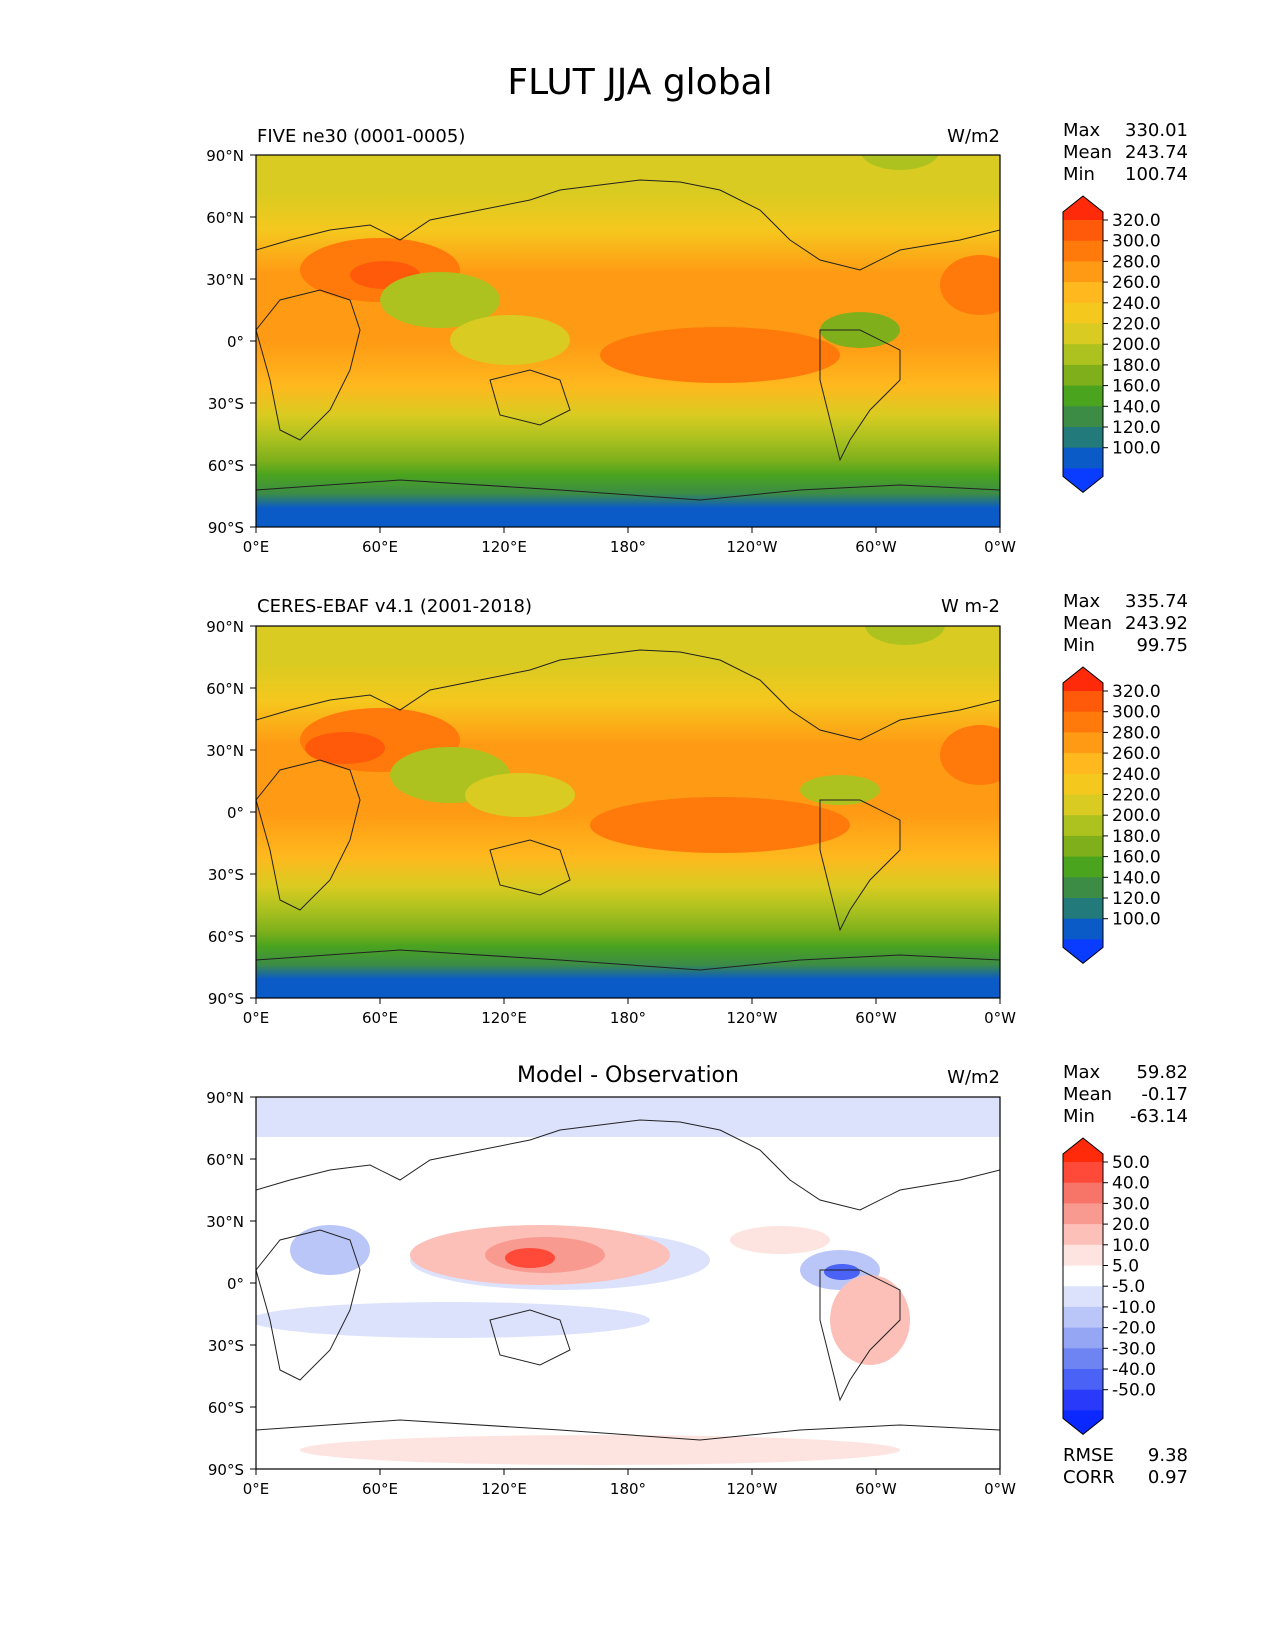 The width and height of the screenshot is (1275, 1650). I want to click on figure-title: FLUT JJA global, so click(639, 82).